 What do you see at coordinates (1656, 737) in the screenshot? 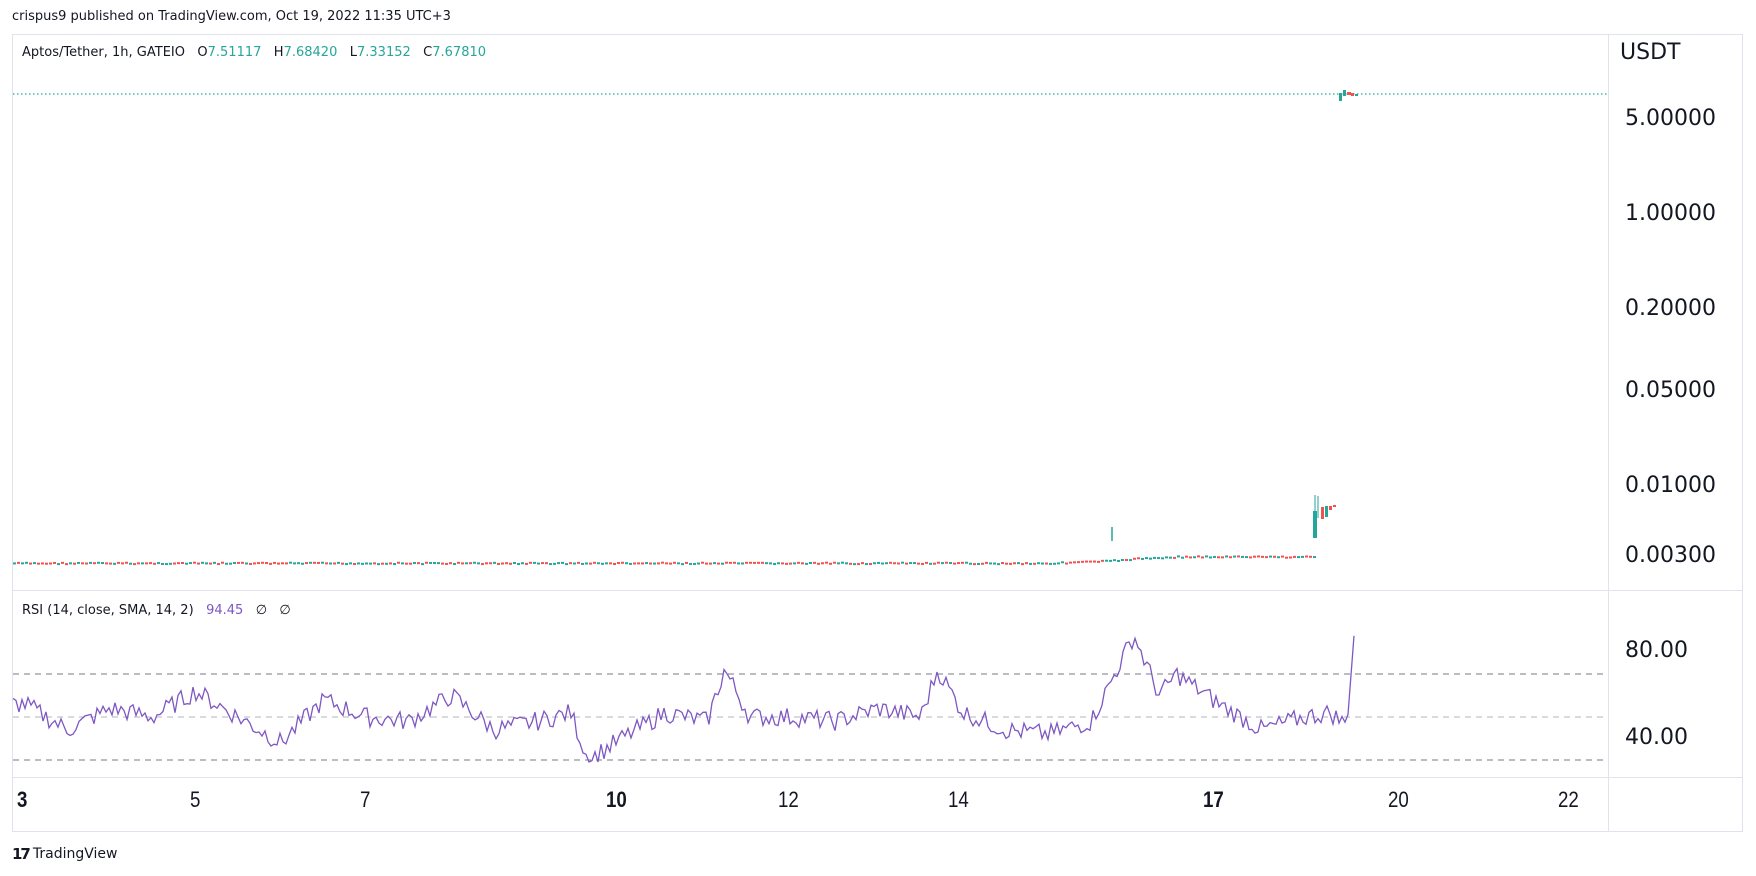
I see `rsi-tick: 40.00` at bounding box center [1656, 737].